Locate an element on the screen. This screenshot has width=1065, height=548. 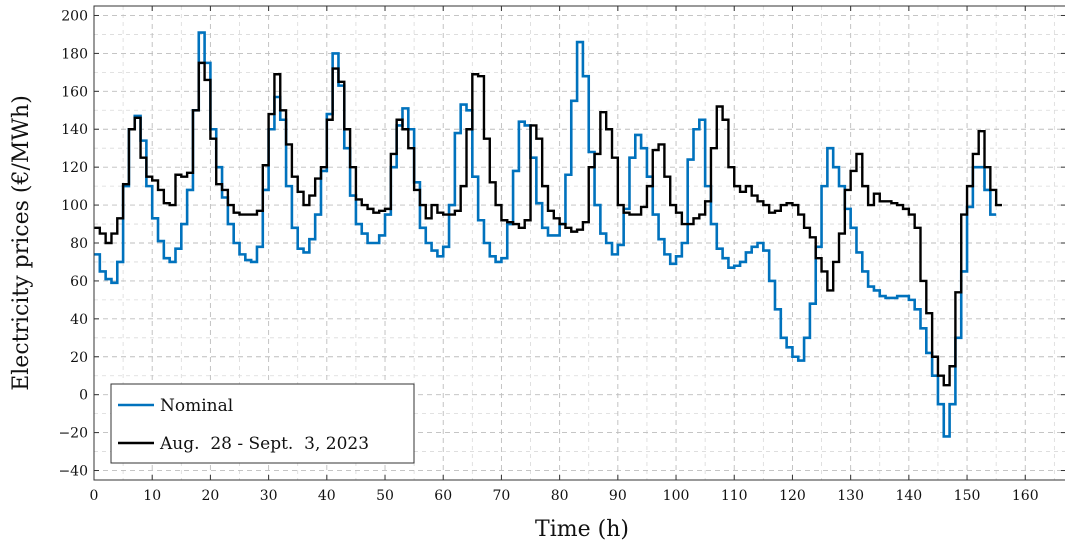
y-tick-label: −20 is located at coordinates (73, 434).